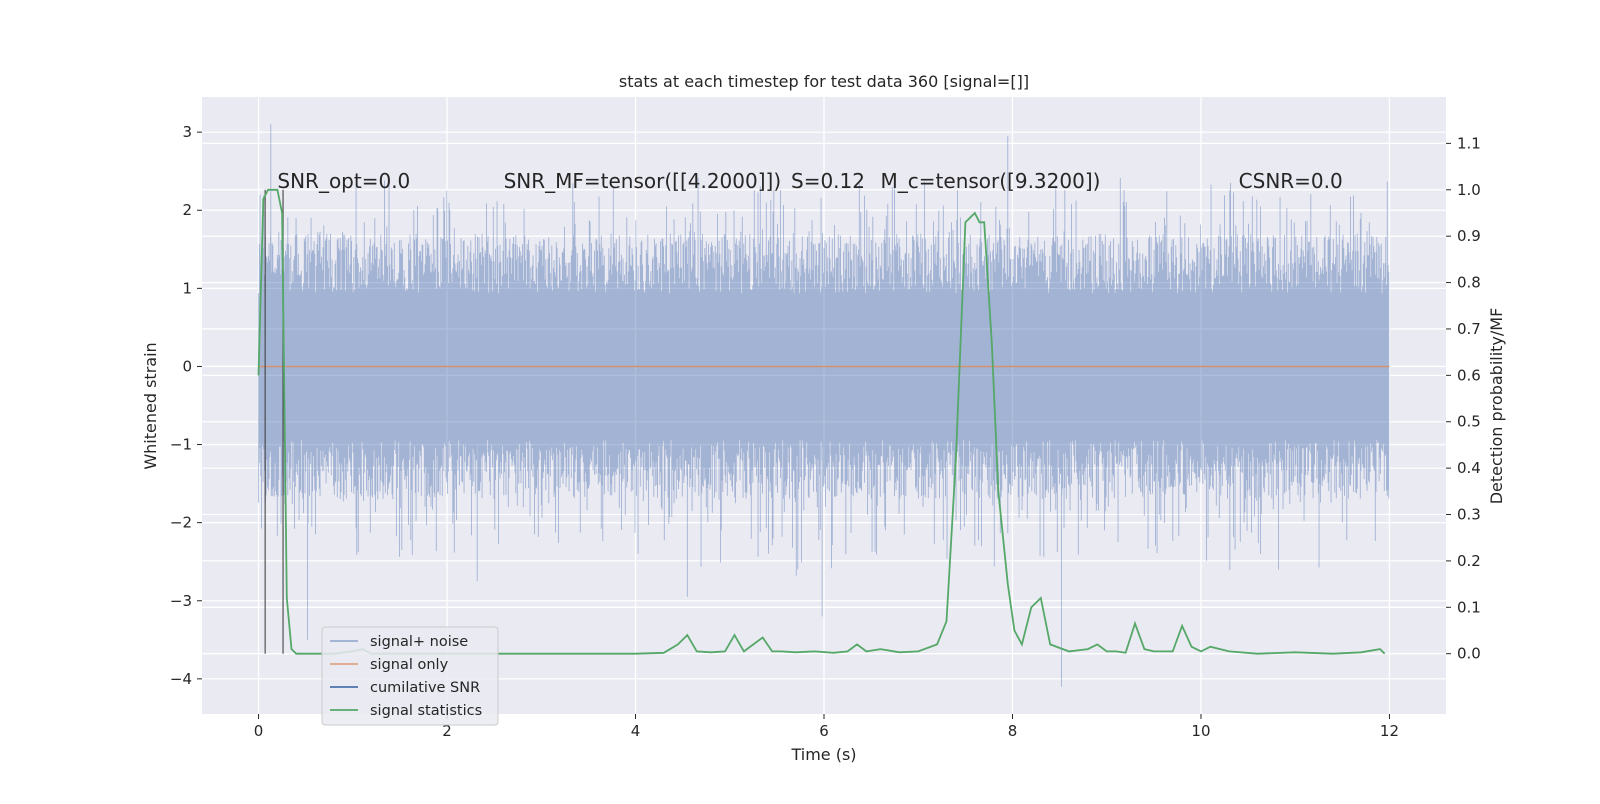  What do you see at coordinates (1469, 468) in the screenshot?
I see `right-tick-label: 0.4` at bounding box center [1469, 468].